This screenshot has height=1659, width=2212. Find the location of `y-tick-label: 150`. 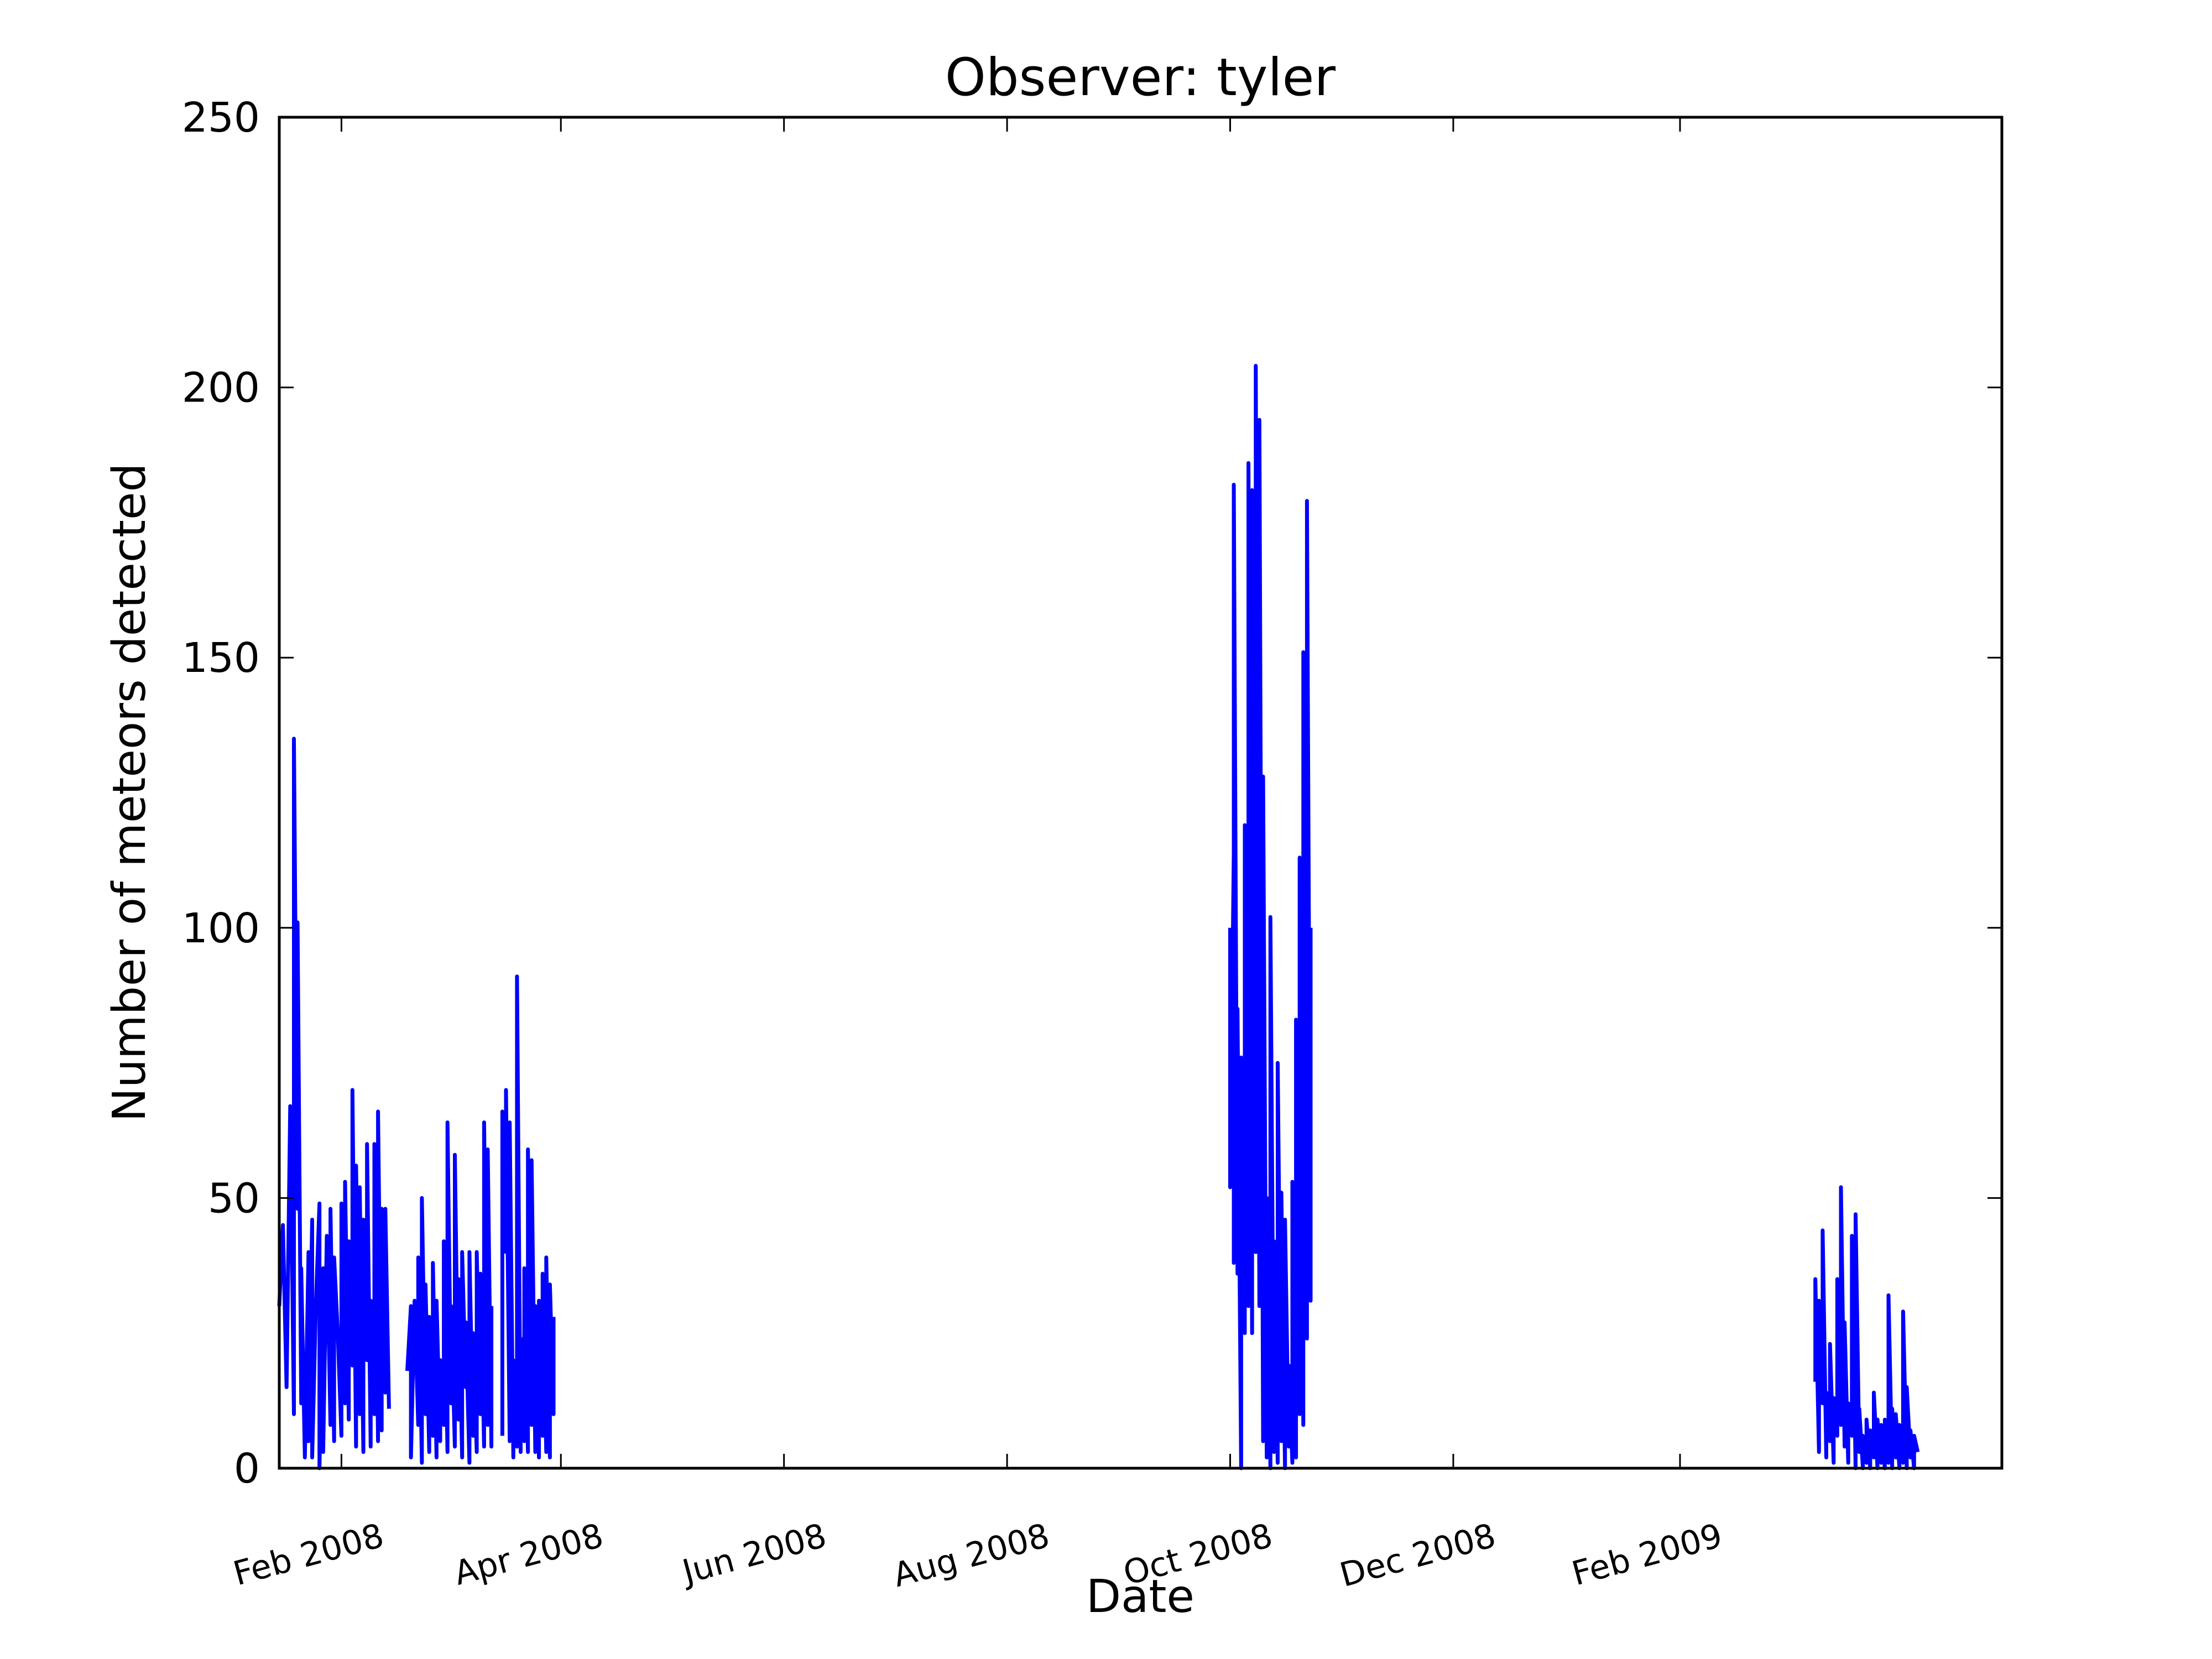

y-tick-label: 150 is located at coordinates (221, 658).